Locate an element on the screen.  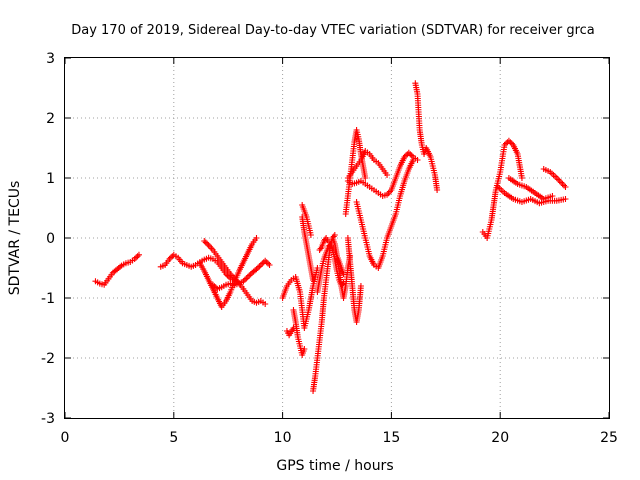
series-s19 is located at coordinates (385, 214).